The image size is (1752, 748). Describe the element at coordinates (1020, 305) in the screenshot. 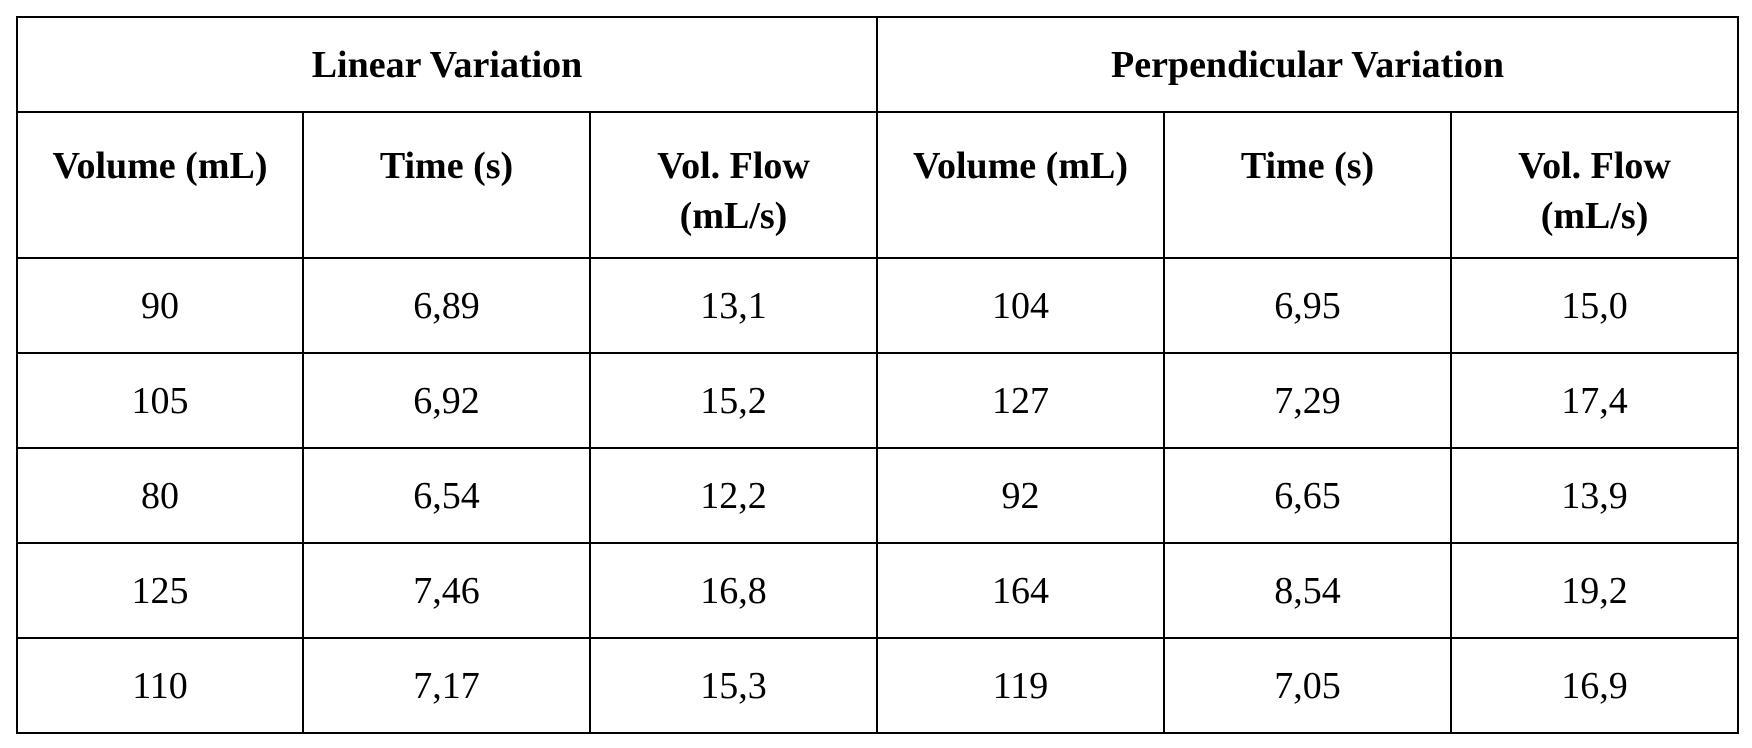

I see `perpendicular-volume-cell: 104` at that location.